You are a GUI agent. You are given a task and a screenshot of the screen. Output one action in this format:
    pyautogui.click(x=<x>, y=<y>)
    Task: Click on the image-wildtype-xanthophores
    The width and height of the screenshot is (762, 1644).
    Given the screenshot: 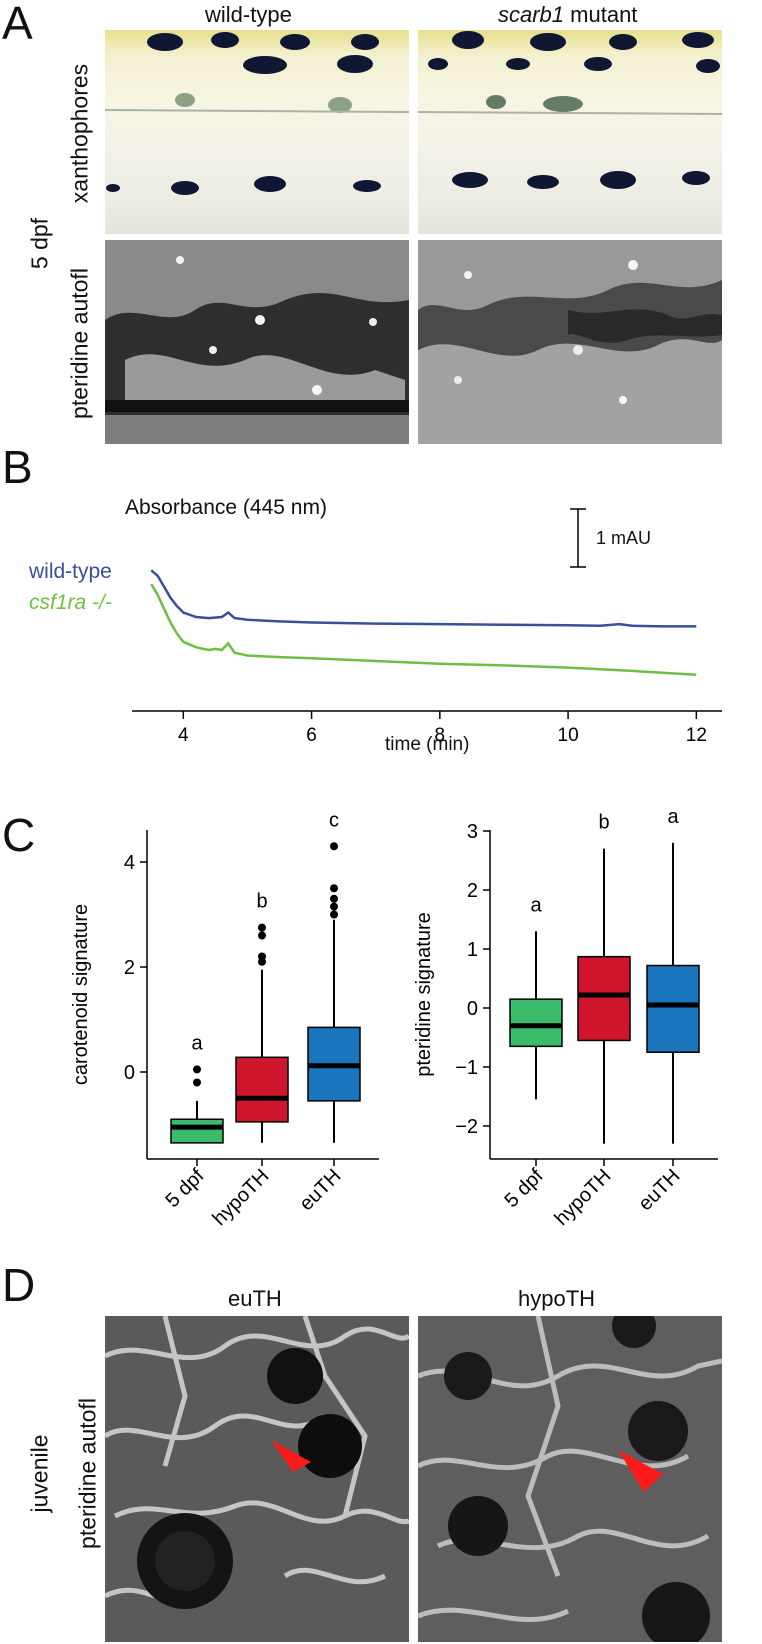 What is the action you would take?
    pyautogui.click(x=257, y=132)
    